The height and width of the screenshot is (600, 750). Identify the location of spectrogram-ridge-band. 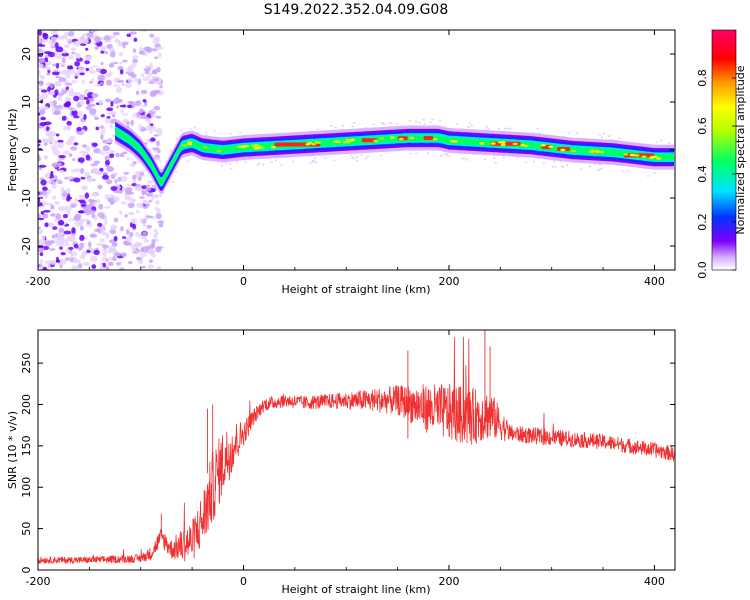
(395, 156).